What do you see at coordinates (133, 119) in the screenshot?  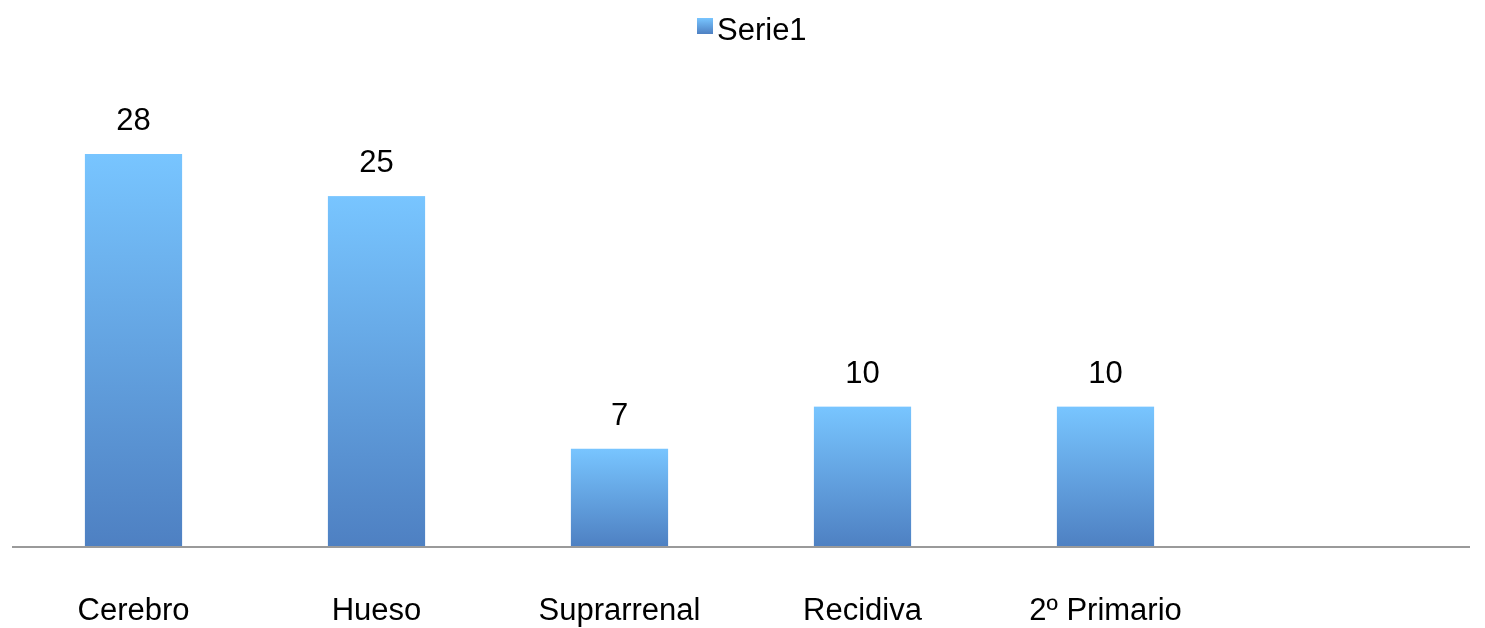 I see `data-label: 28` at bounding box center [133, 119].